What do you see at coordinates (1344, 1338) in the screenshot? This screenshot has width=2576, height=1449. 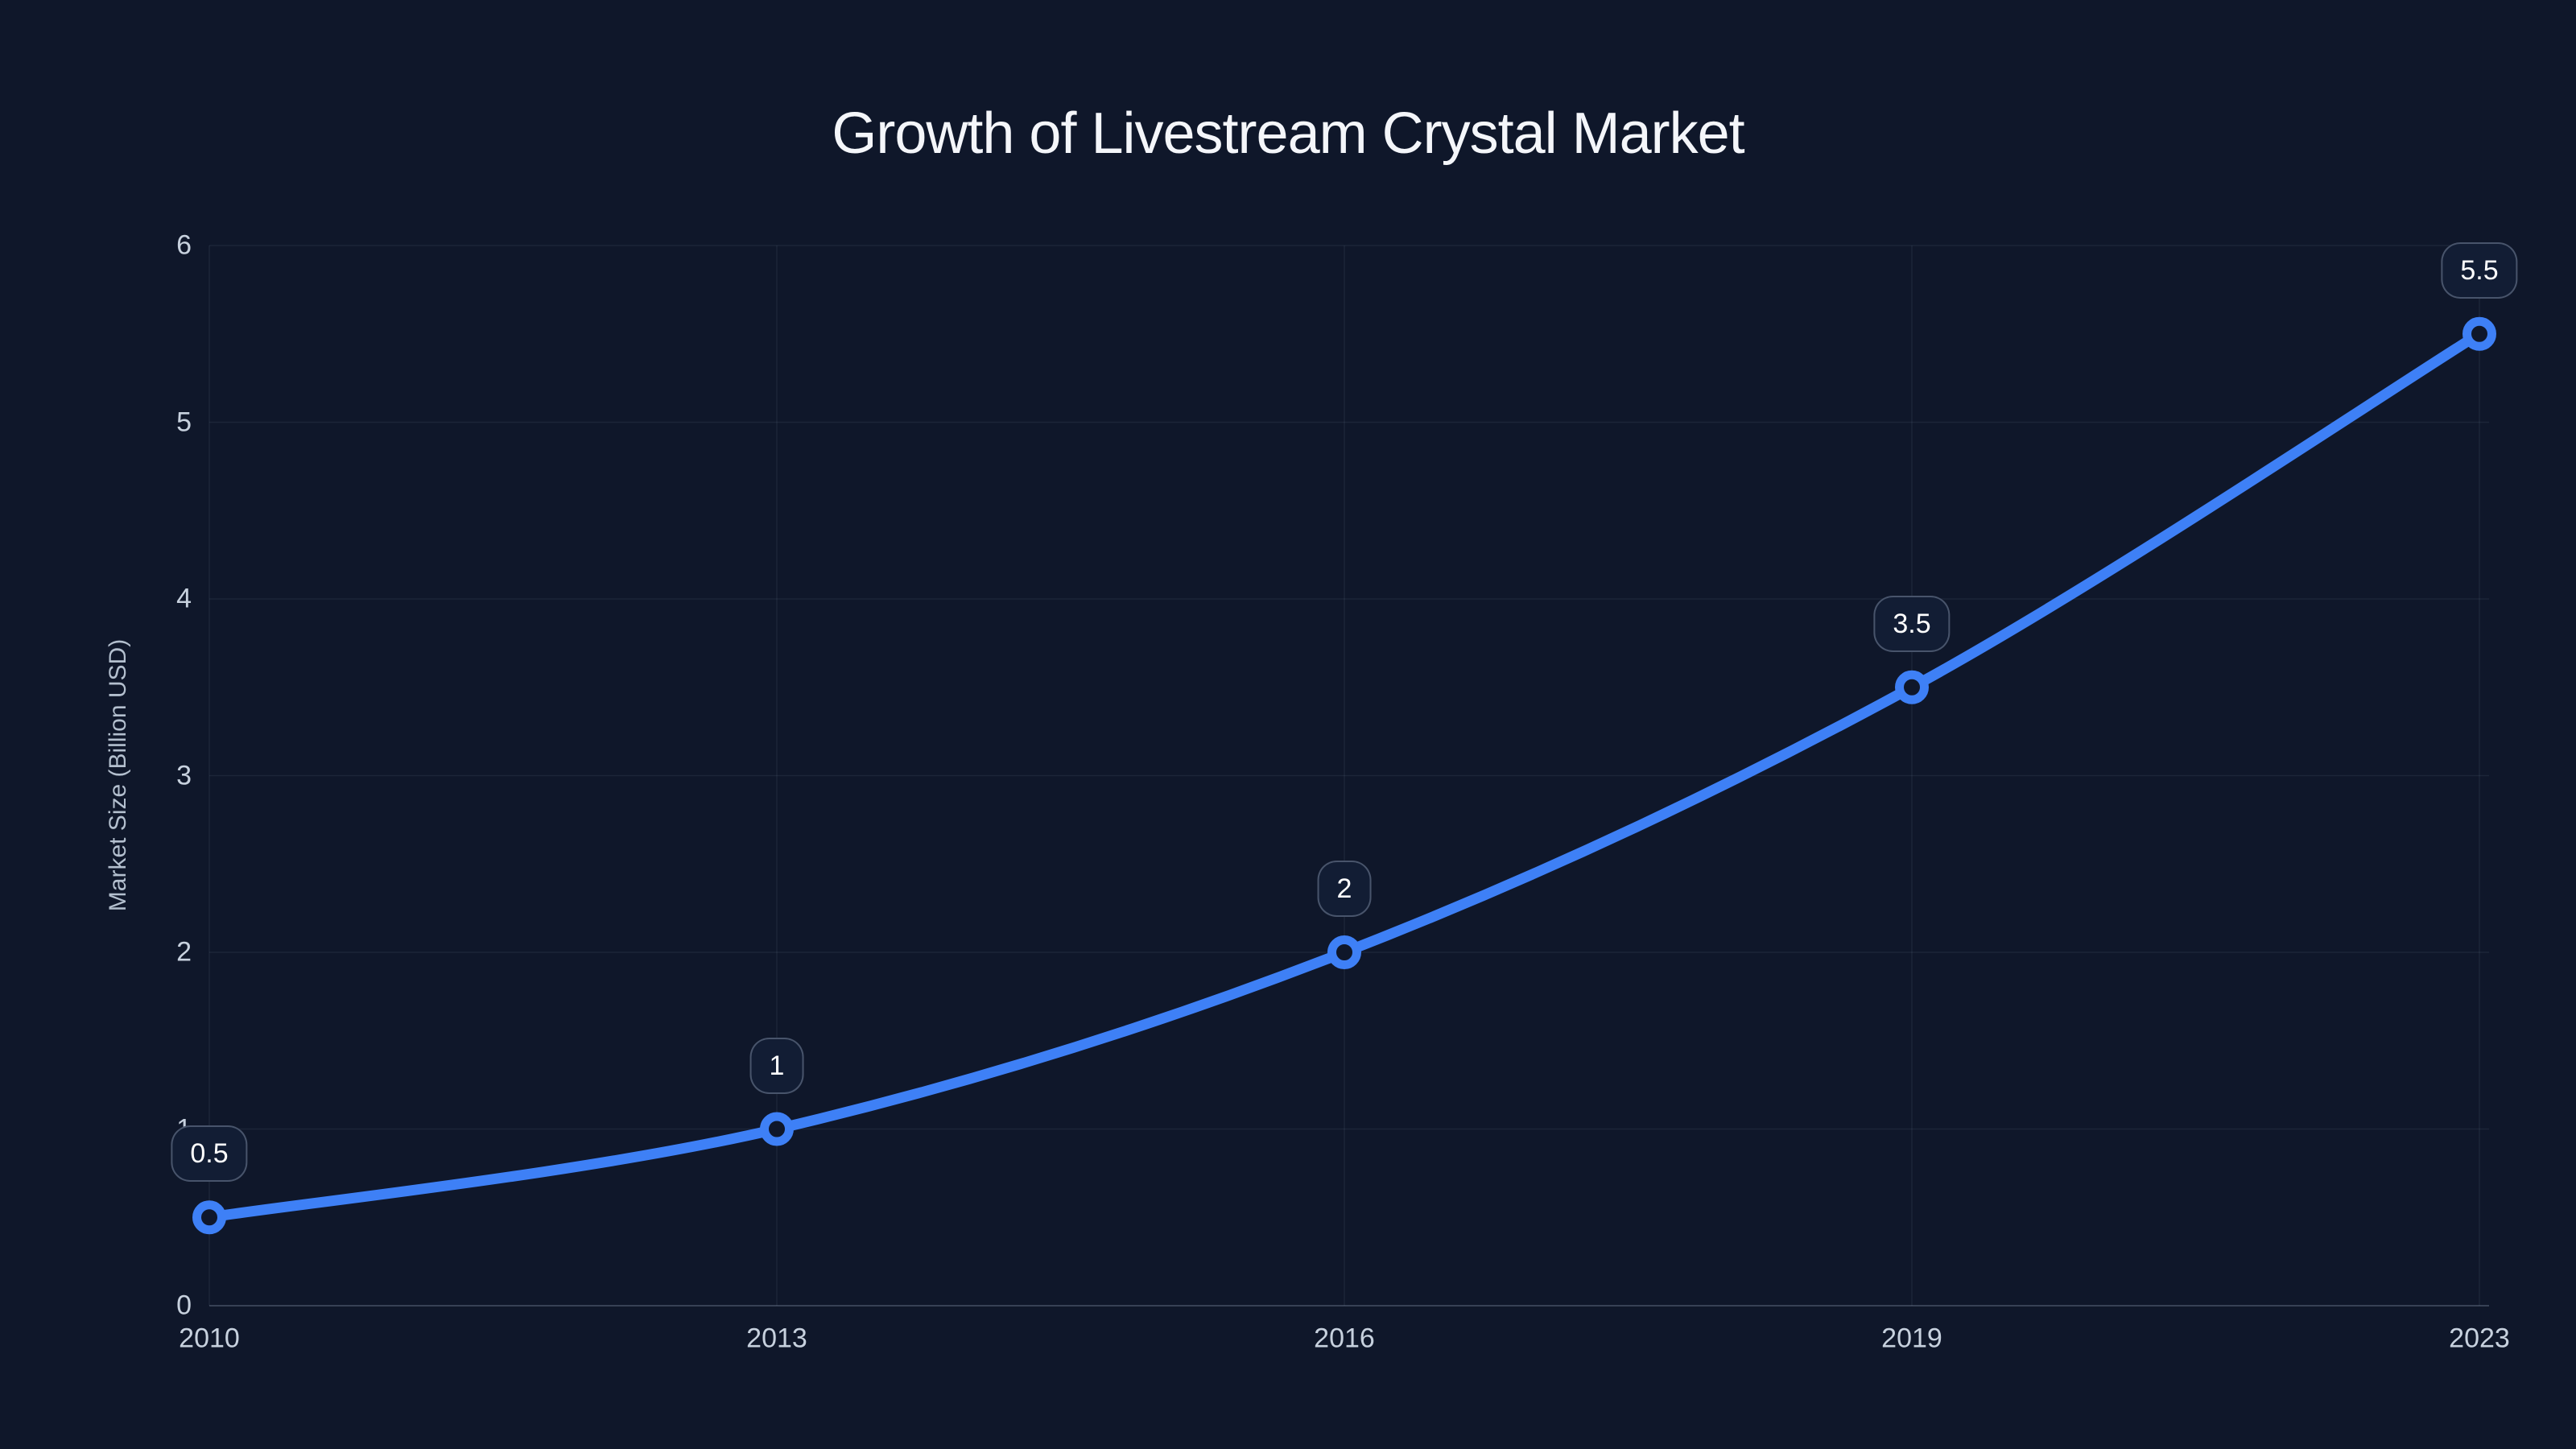 I see `x-tick-label: 2016` at bounding box center [1344, 1338].